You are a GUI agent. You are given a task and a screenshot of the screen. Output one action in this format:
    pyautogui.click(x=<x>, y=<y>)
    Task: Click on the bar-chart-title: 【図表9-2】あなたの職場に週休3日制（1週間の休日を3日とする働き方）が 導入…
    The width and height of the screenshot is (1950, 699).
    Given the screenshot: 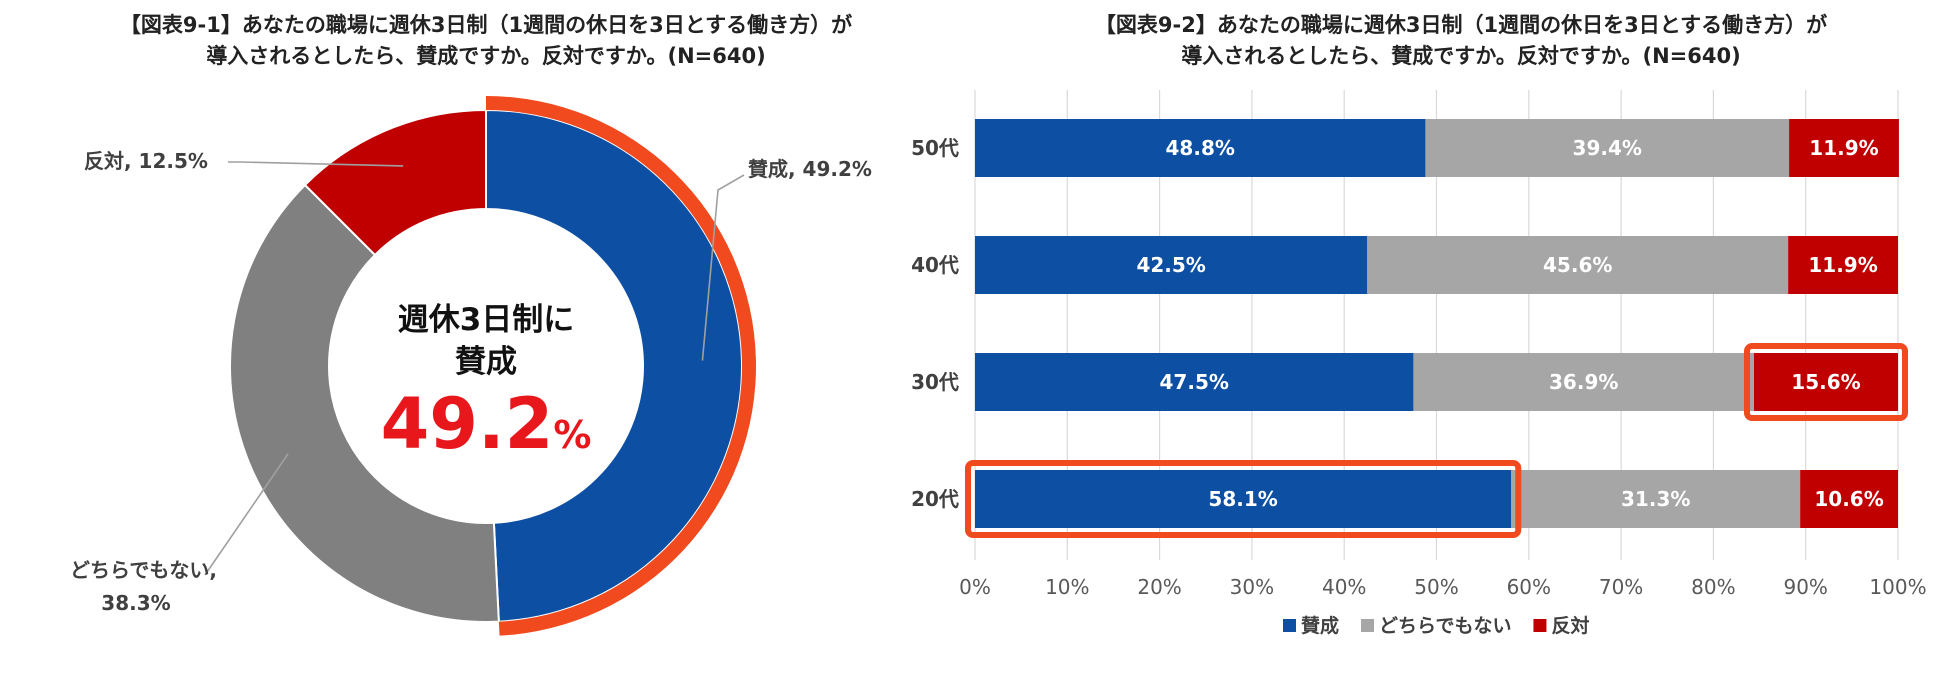 What is the action you would take?
    pyautogui.click(x=1461, y=41)
    